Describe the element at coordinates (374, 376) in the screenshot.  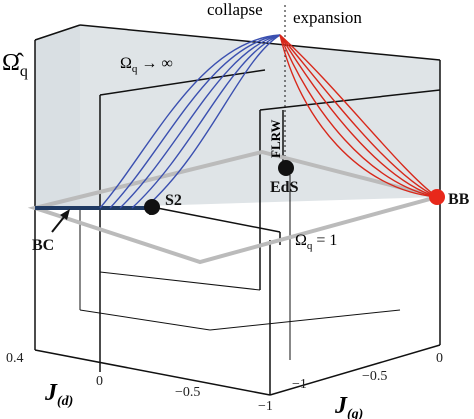
I see `jg-tick: −0.5` at that location.